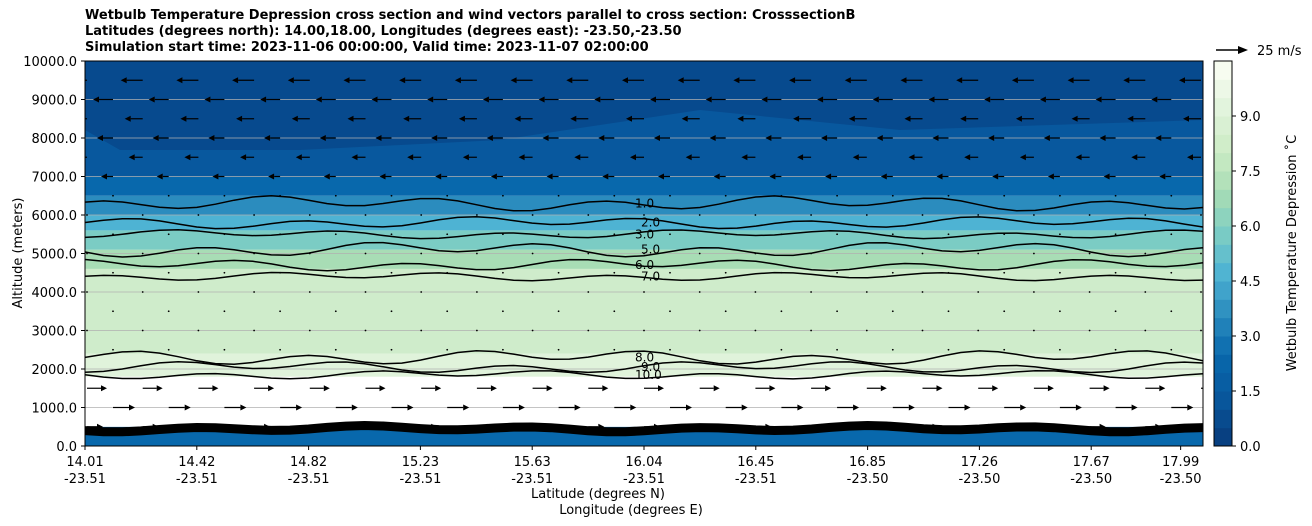  Describe the element at coordinates (979, 462) in the screenshot. I see `x-tick-lat-8: 17.26` at that location.